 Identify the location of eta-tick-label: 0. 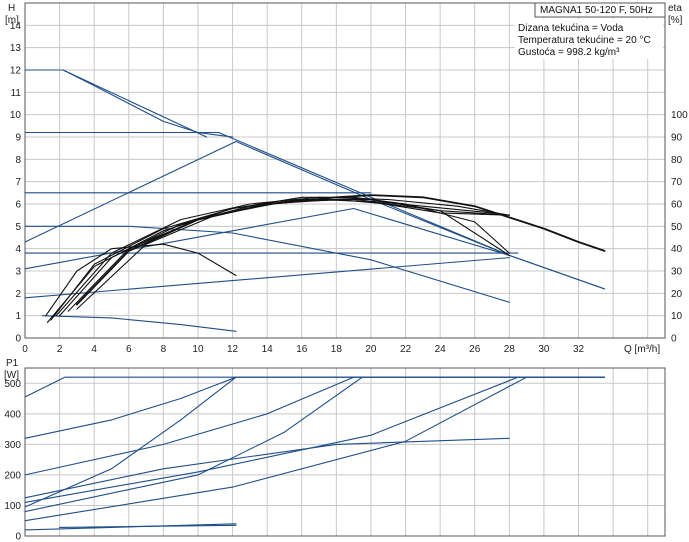
(674, 339).